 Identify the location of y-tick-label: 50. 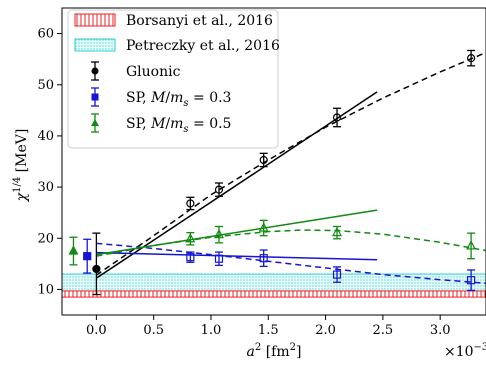
(45, 85).